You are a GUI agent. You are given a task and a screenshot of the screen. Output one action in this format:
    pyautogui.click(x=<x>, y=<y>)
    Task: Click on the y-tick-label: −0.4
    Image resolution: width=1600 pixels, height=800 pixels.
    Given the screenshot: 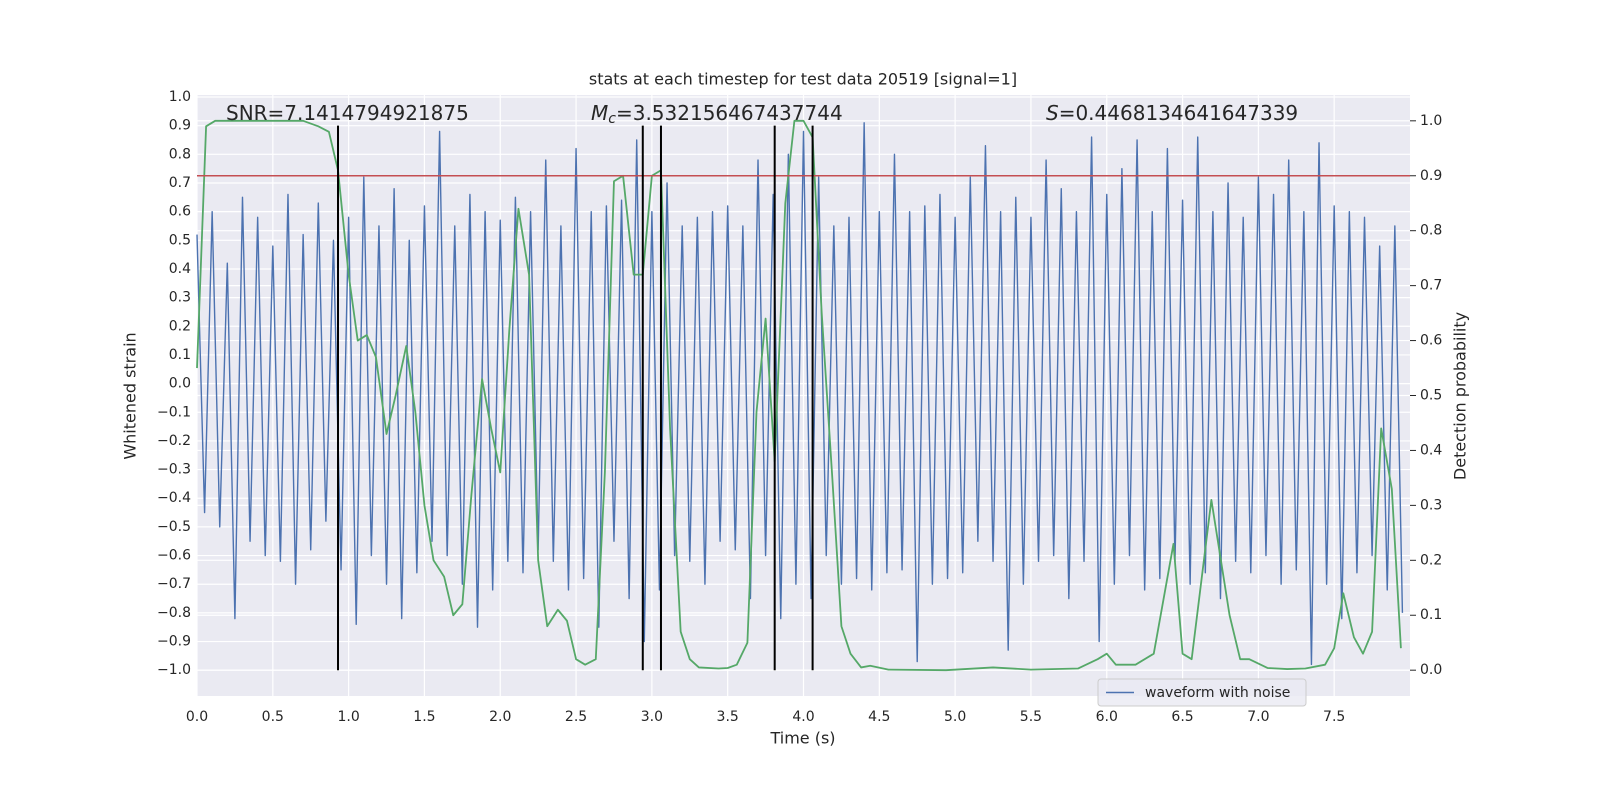 What is the action you would take?
    pyautogui.click(x=174, y=498)
    